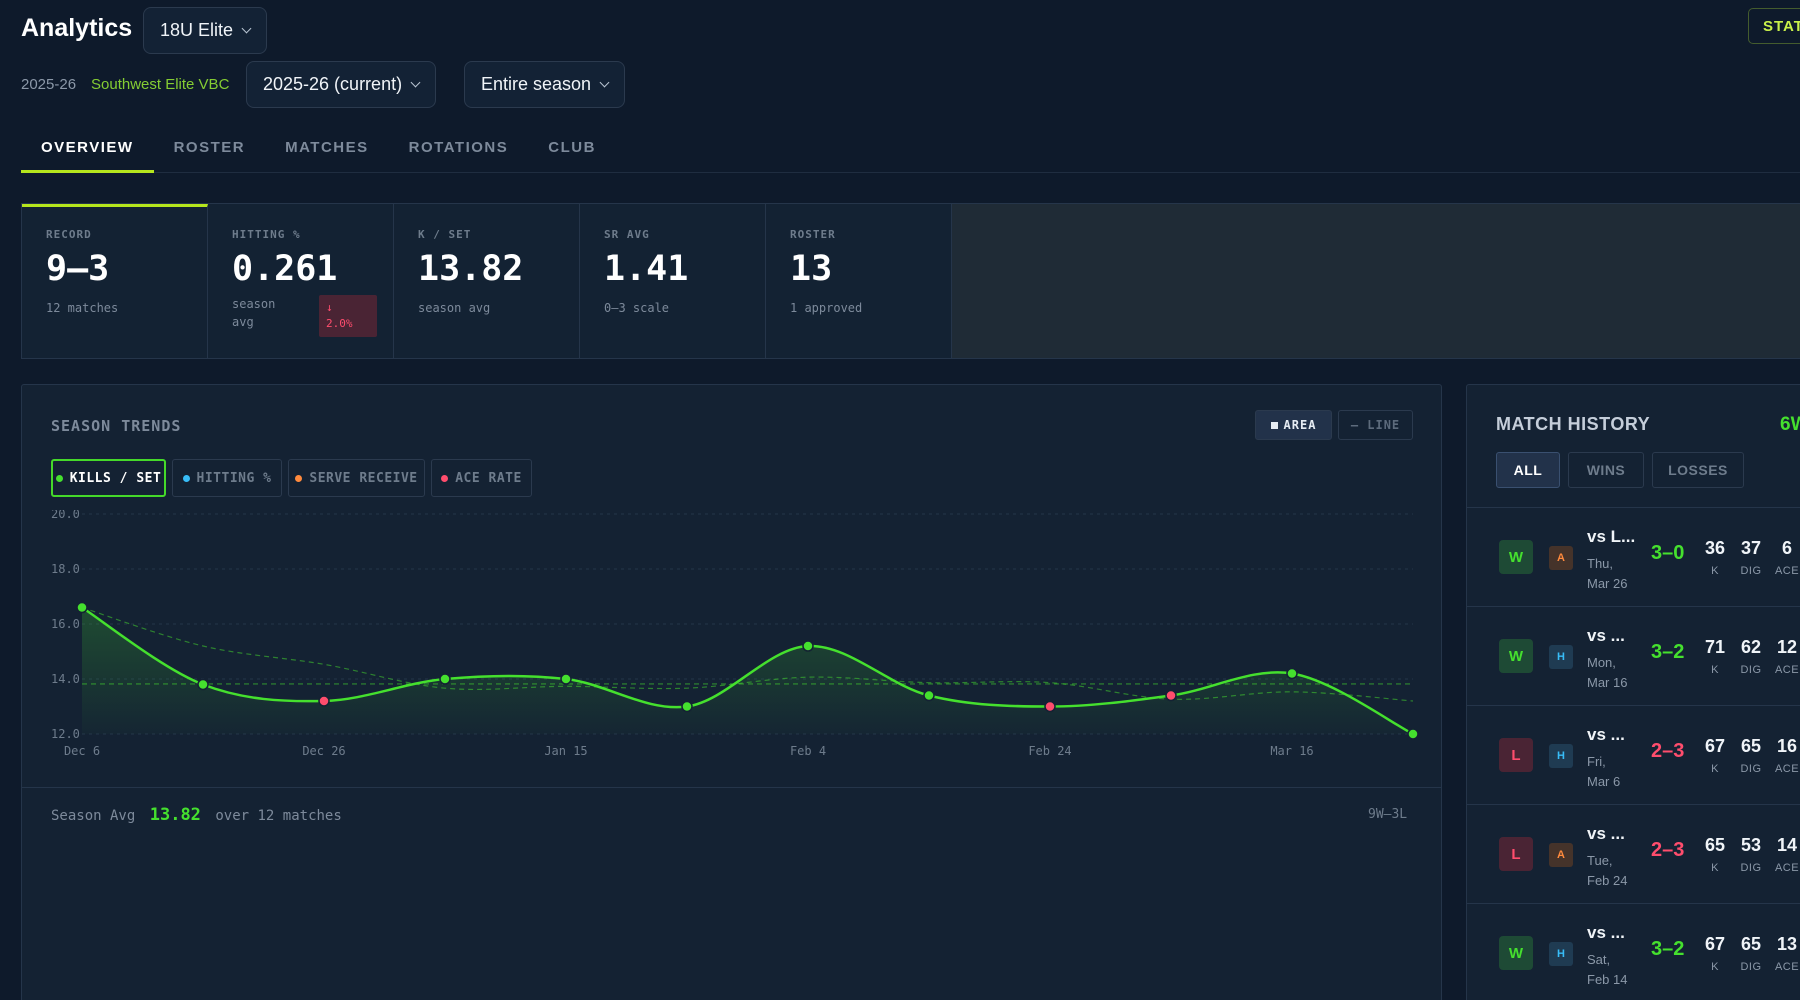  Describe the element at coordinates (333, 84) in the screenshot. I see `season-select-value: 2025-26 (current)` at that location.